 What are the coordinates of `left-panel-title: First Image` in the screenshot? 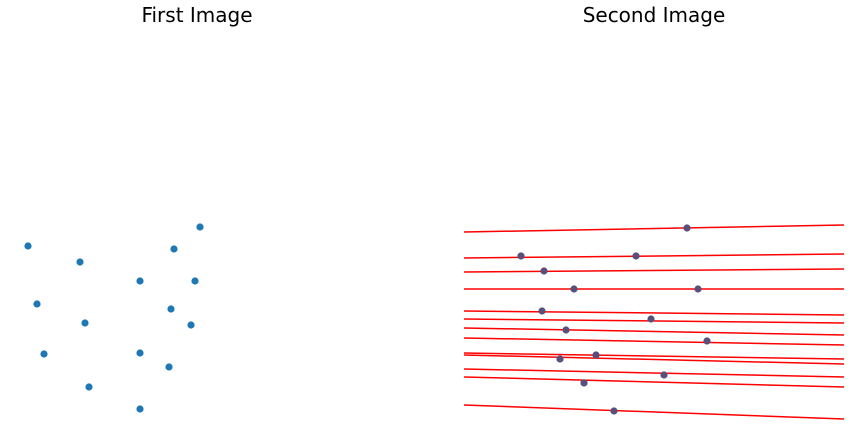 It's located at (196, 15).